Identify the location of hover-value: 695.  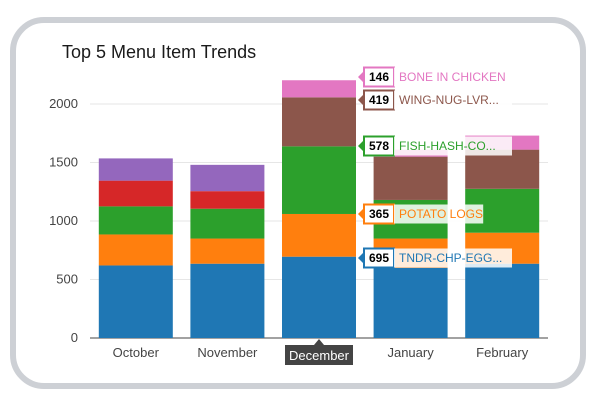
(379, 258).